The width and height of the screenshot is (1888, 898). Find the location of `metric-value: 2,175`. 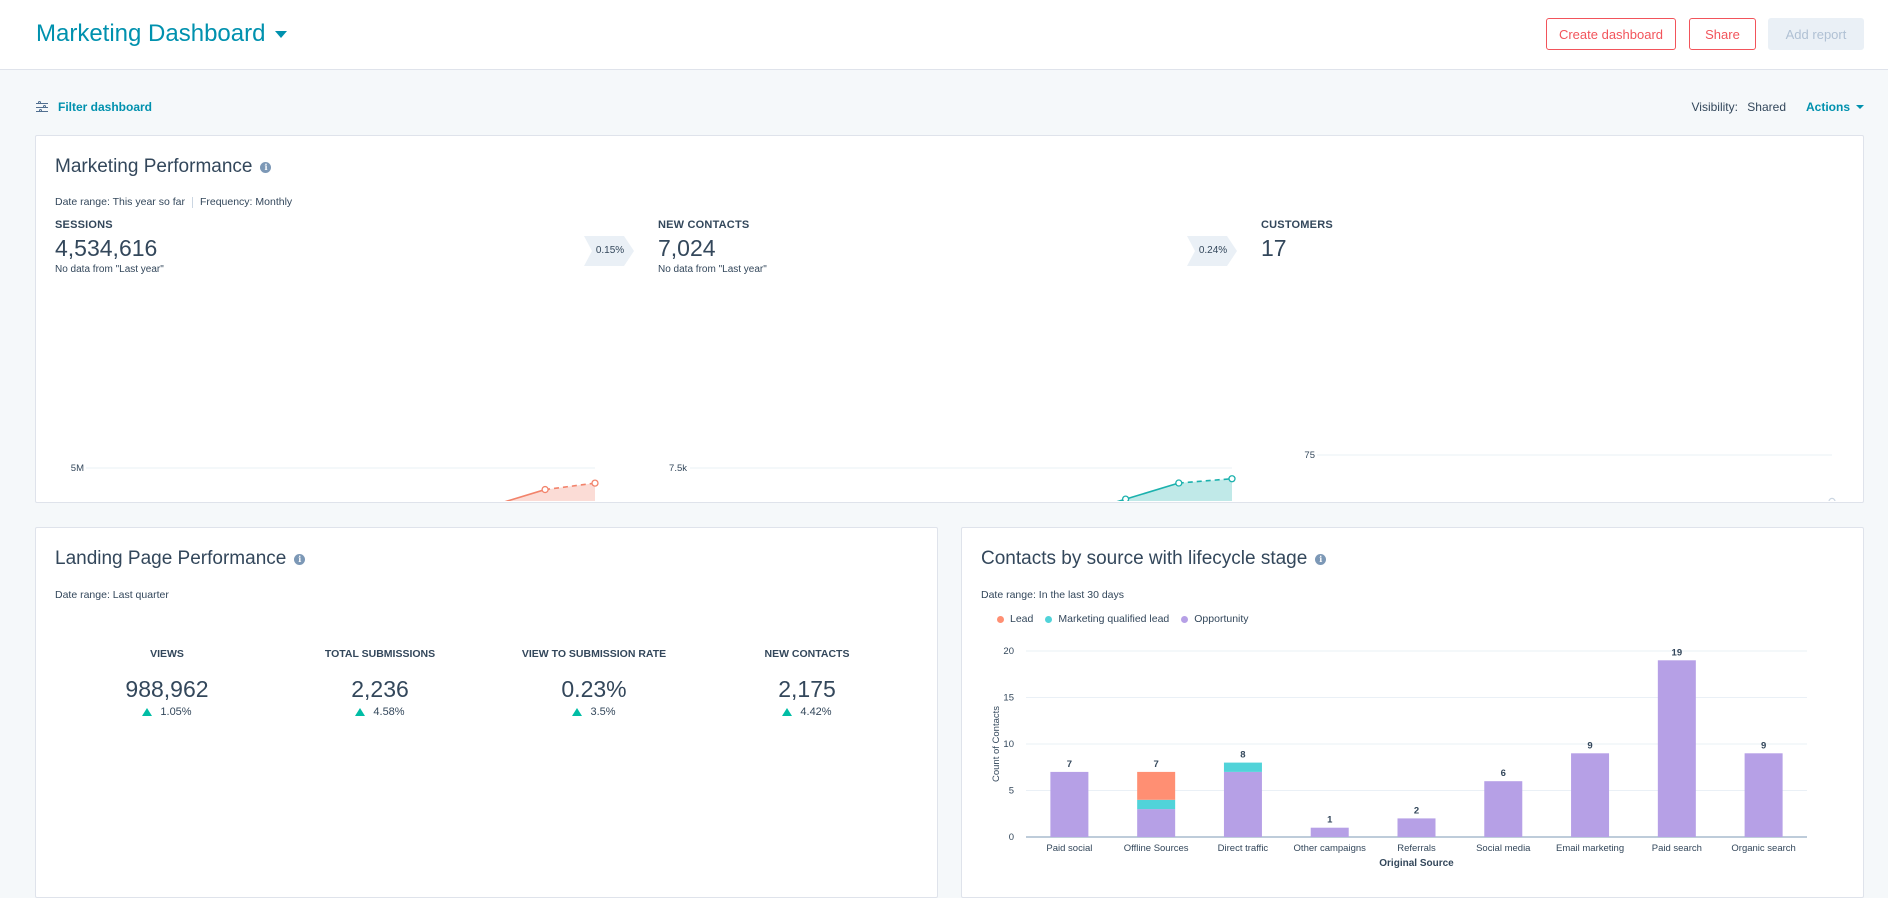

metric-value: 2,175 is located at coordinates (807, 689).